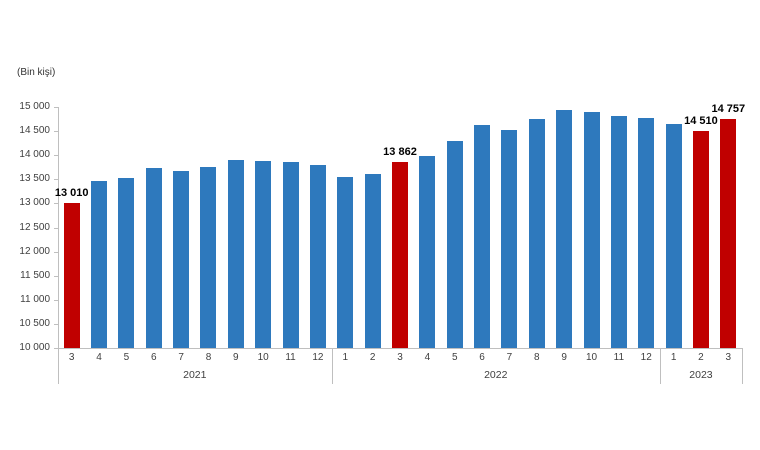 The height and width of the screenshot is (450, 760). Describe the element at coordinates (34, 179) in the screenshot. I see `y-axis-tick-label: 13 500` at that location.